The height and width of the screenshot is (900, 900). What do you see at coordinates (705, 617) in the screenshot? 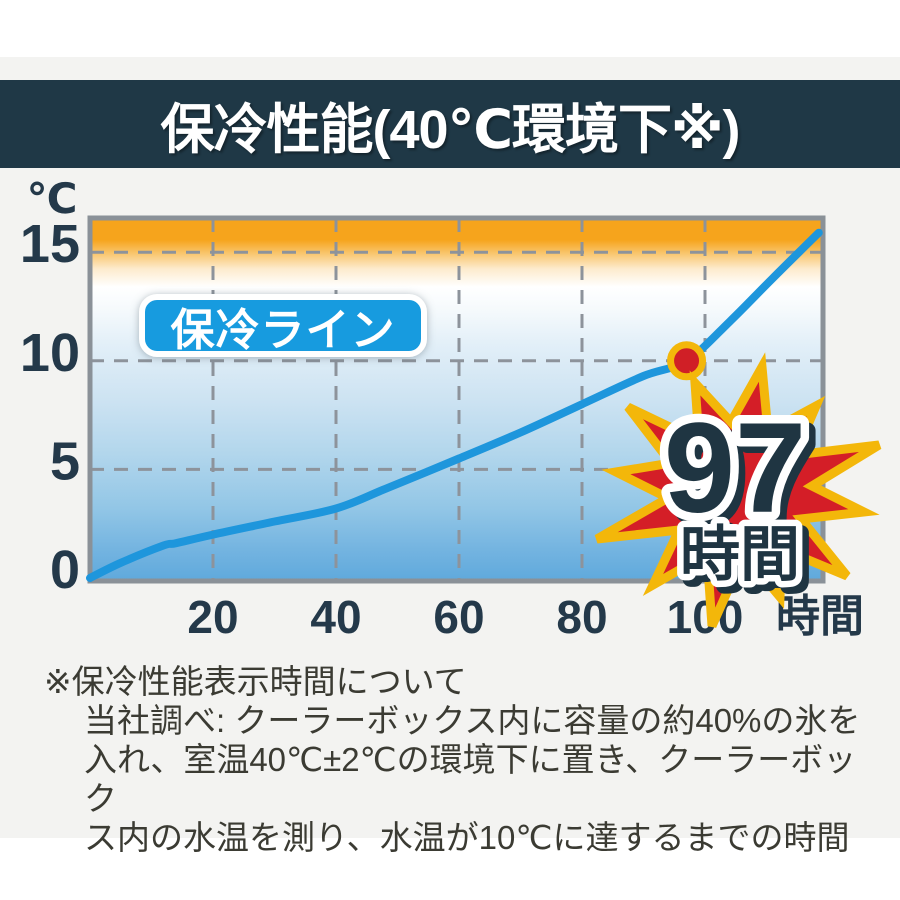
I see `x-tick-label: 100` at bounding box center [705, 617].